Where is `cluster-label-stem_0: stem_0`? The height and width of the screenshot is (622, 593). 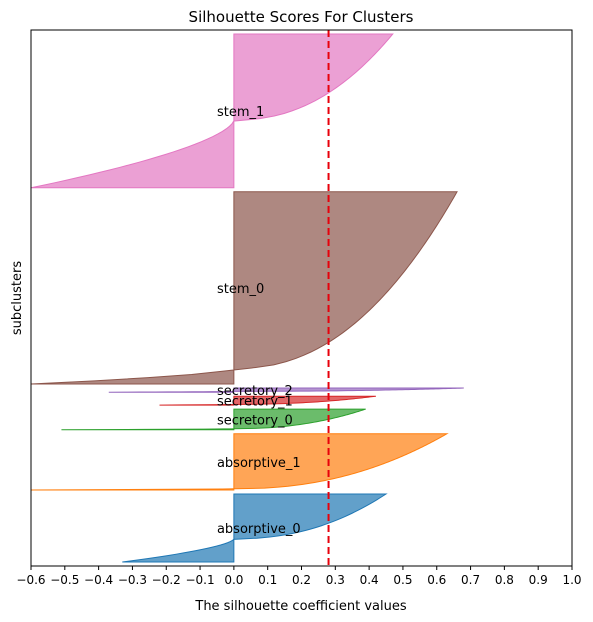
cluster-label-stem_0: stem_0 is located at coordinates (240, 289).